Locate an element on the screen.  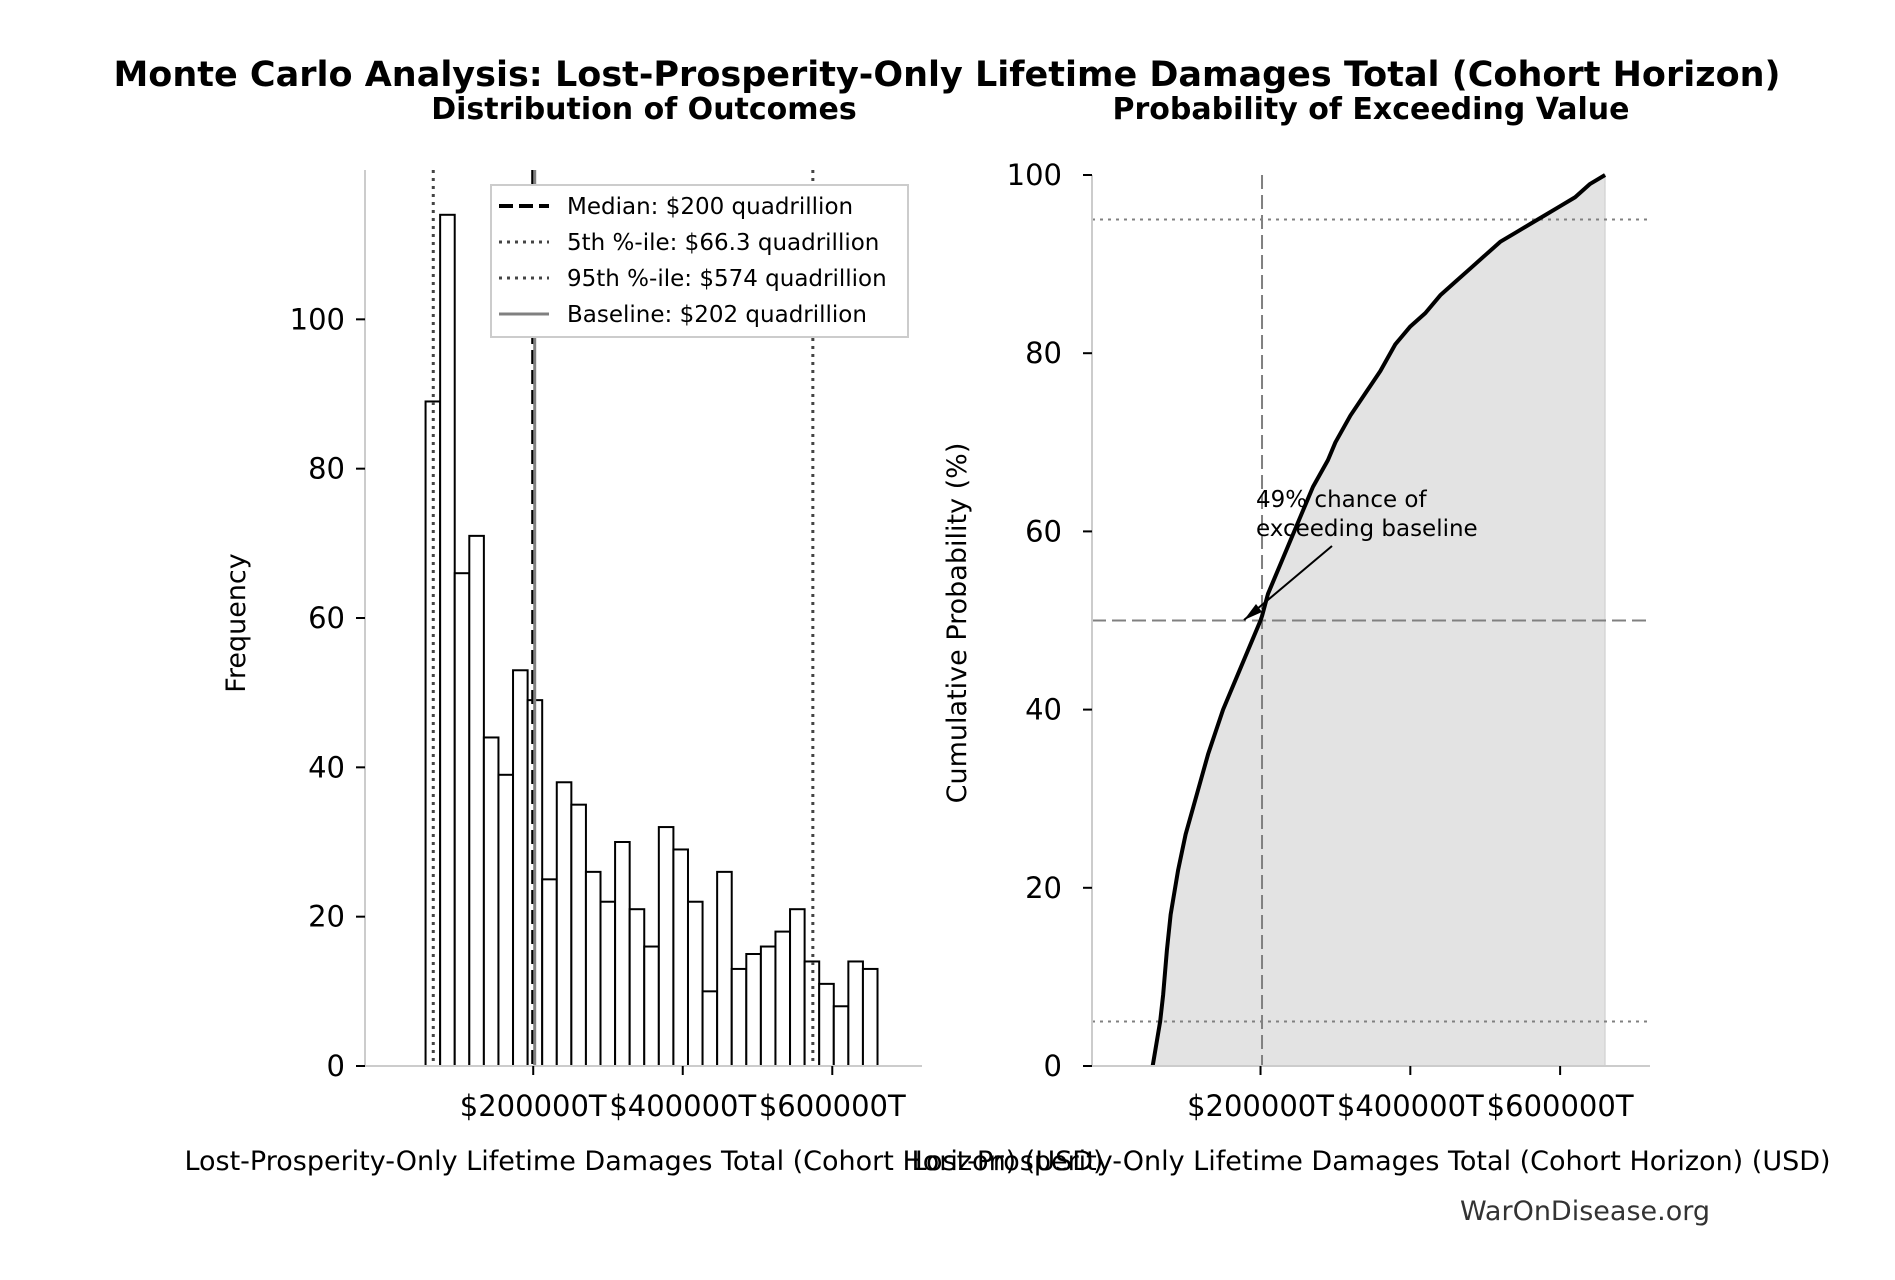
histogram-y-tick-label: 60 is located at coordinates (326, 618).